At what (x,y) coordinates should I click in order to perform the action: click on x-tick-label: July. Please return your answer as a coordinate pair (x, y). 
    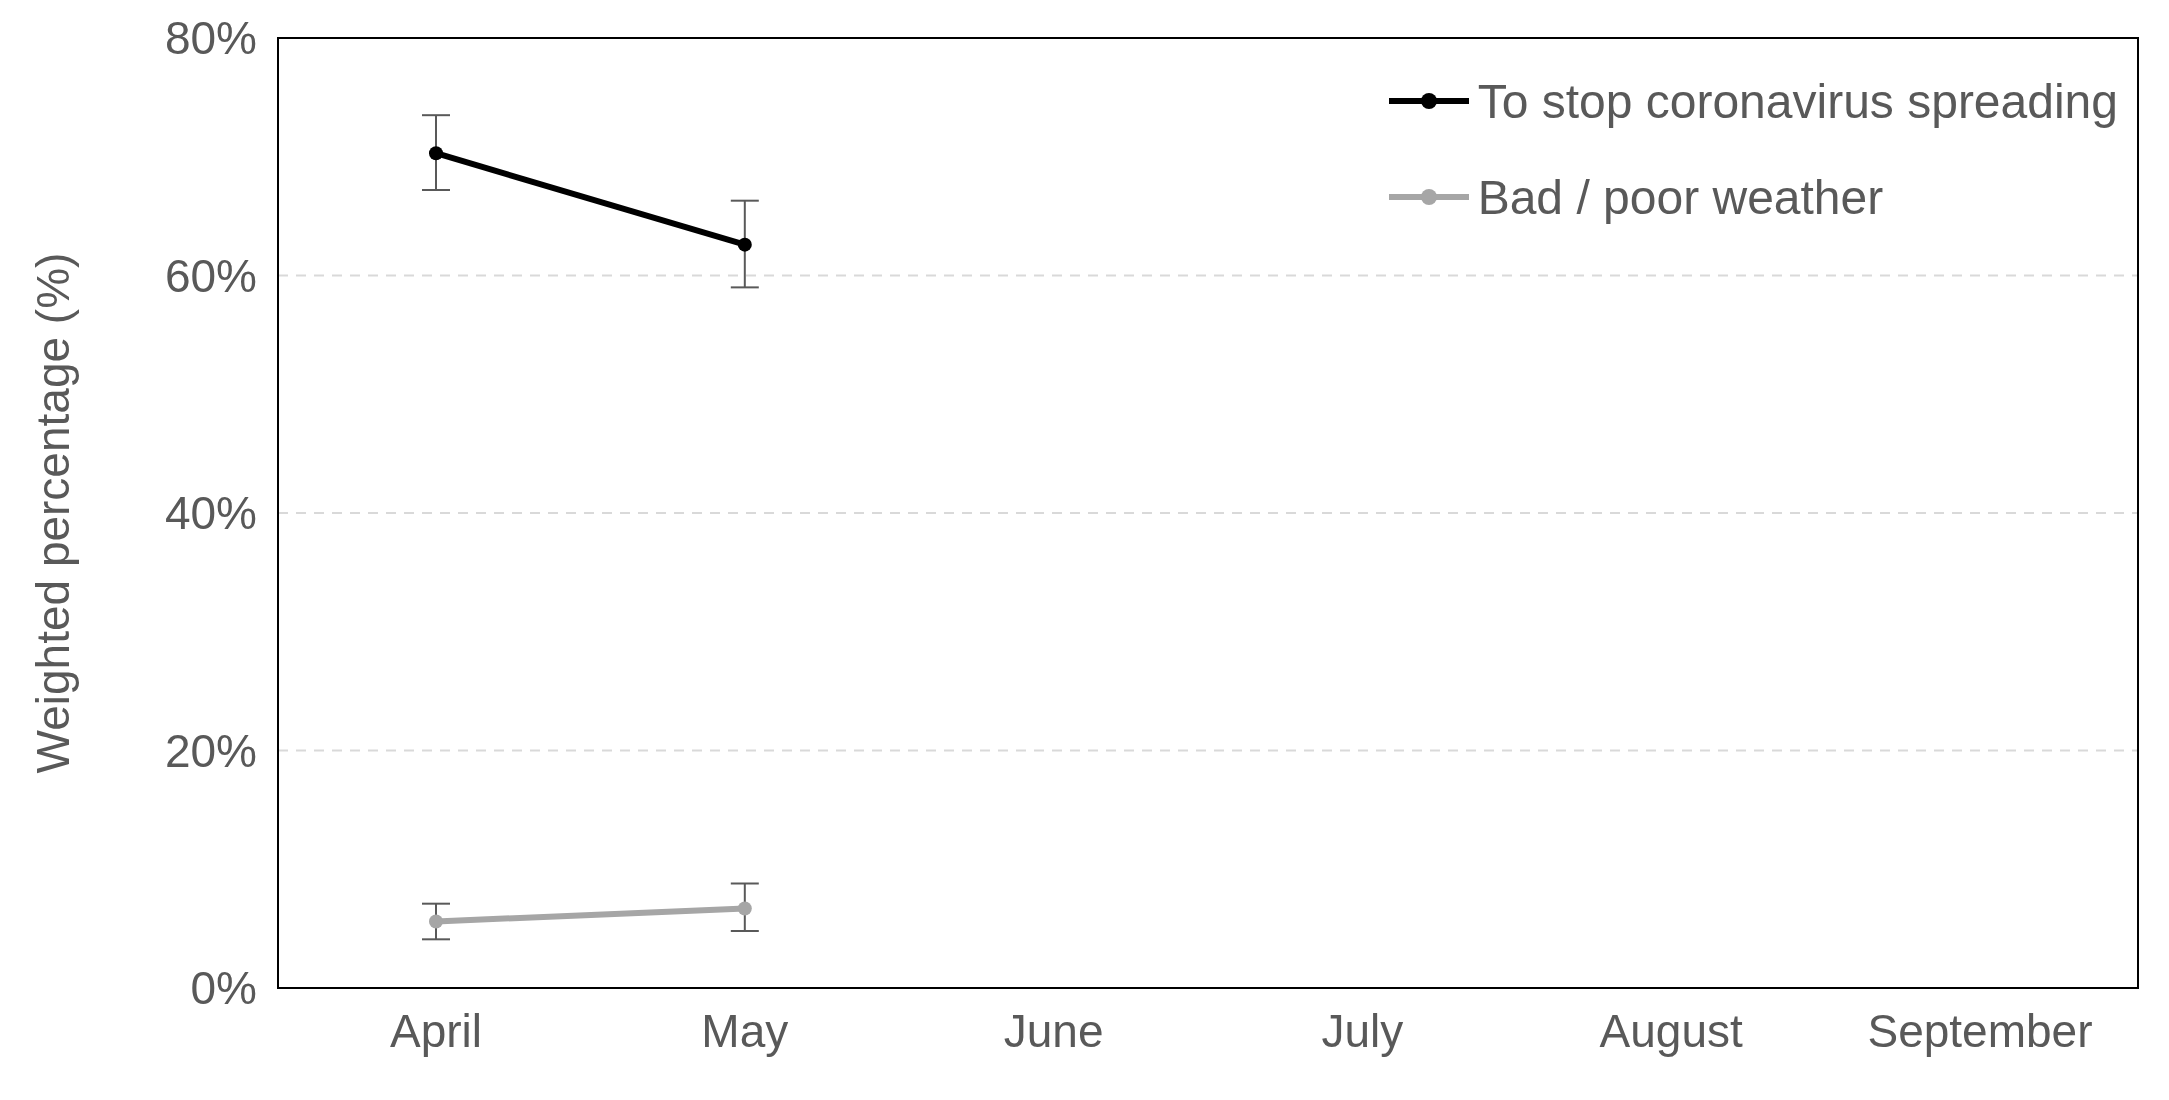
    Looking at the image, I should click on (1362, 1030).